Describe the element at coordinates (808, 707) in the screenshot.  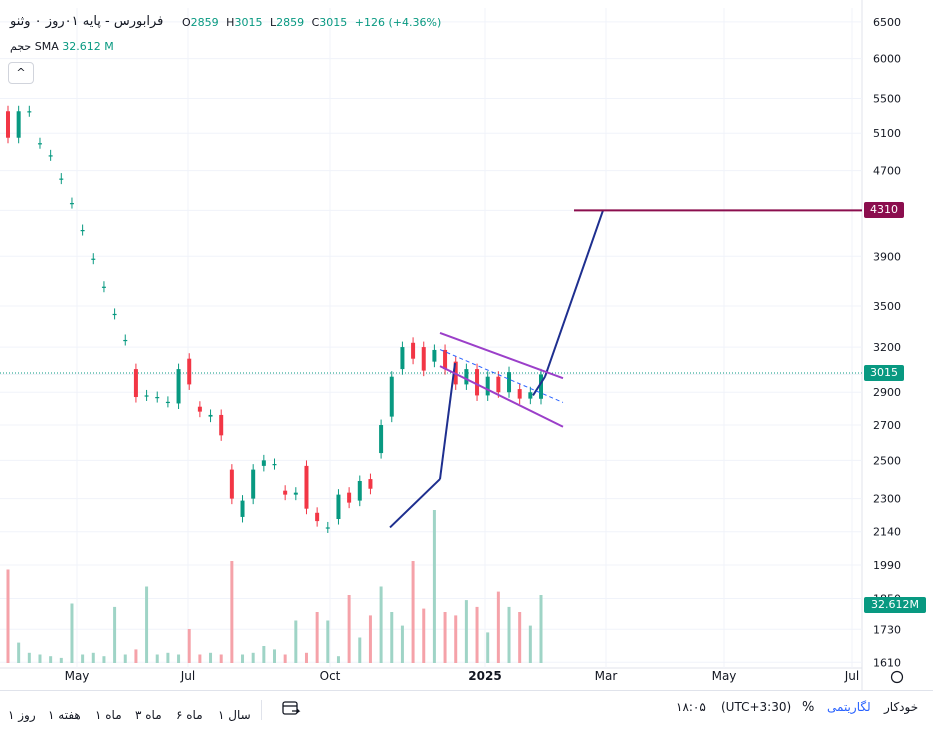
I see `percent-toggle: %` at that location.